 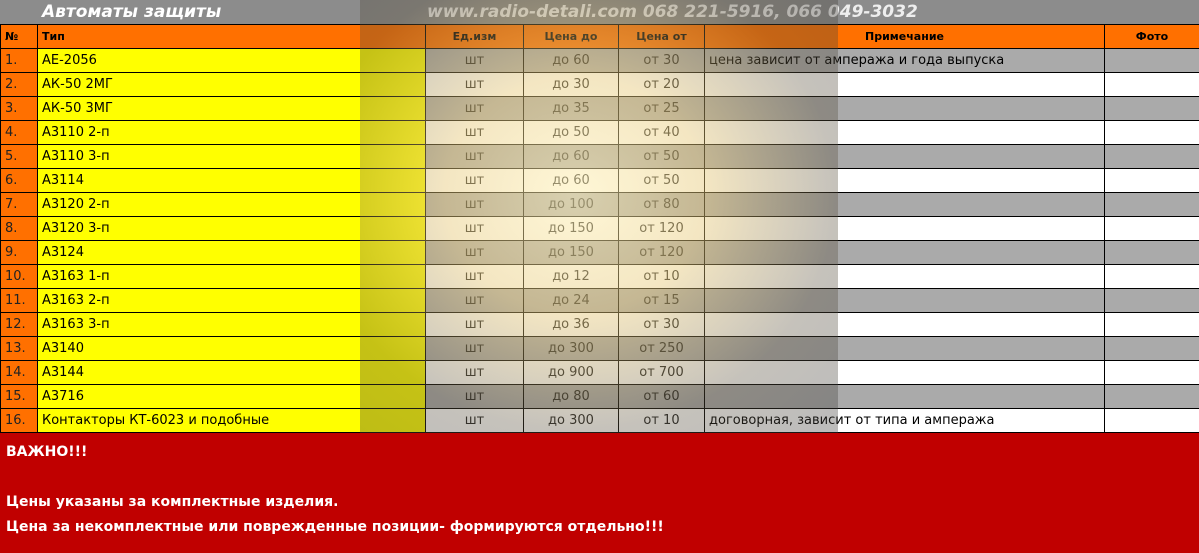 I want to click on cell-price-max: до 30, so click(x=571, y=84).